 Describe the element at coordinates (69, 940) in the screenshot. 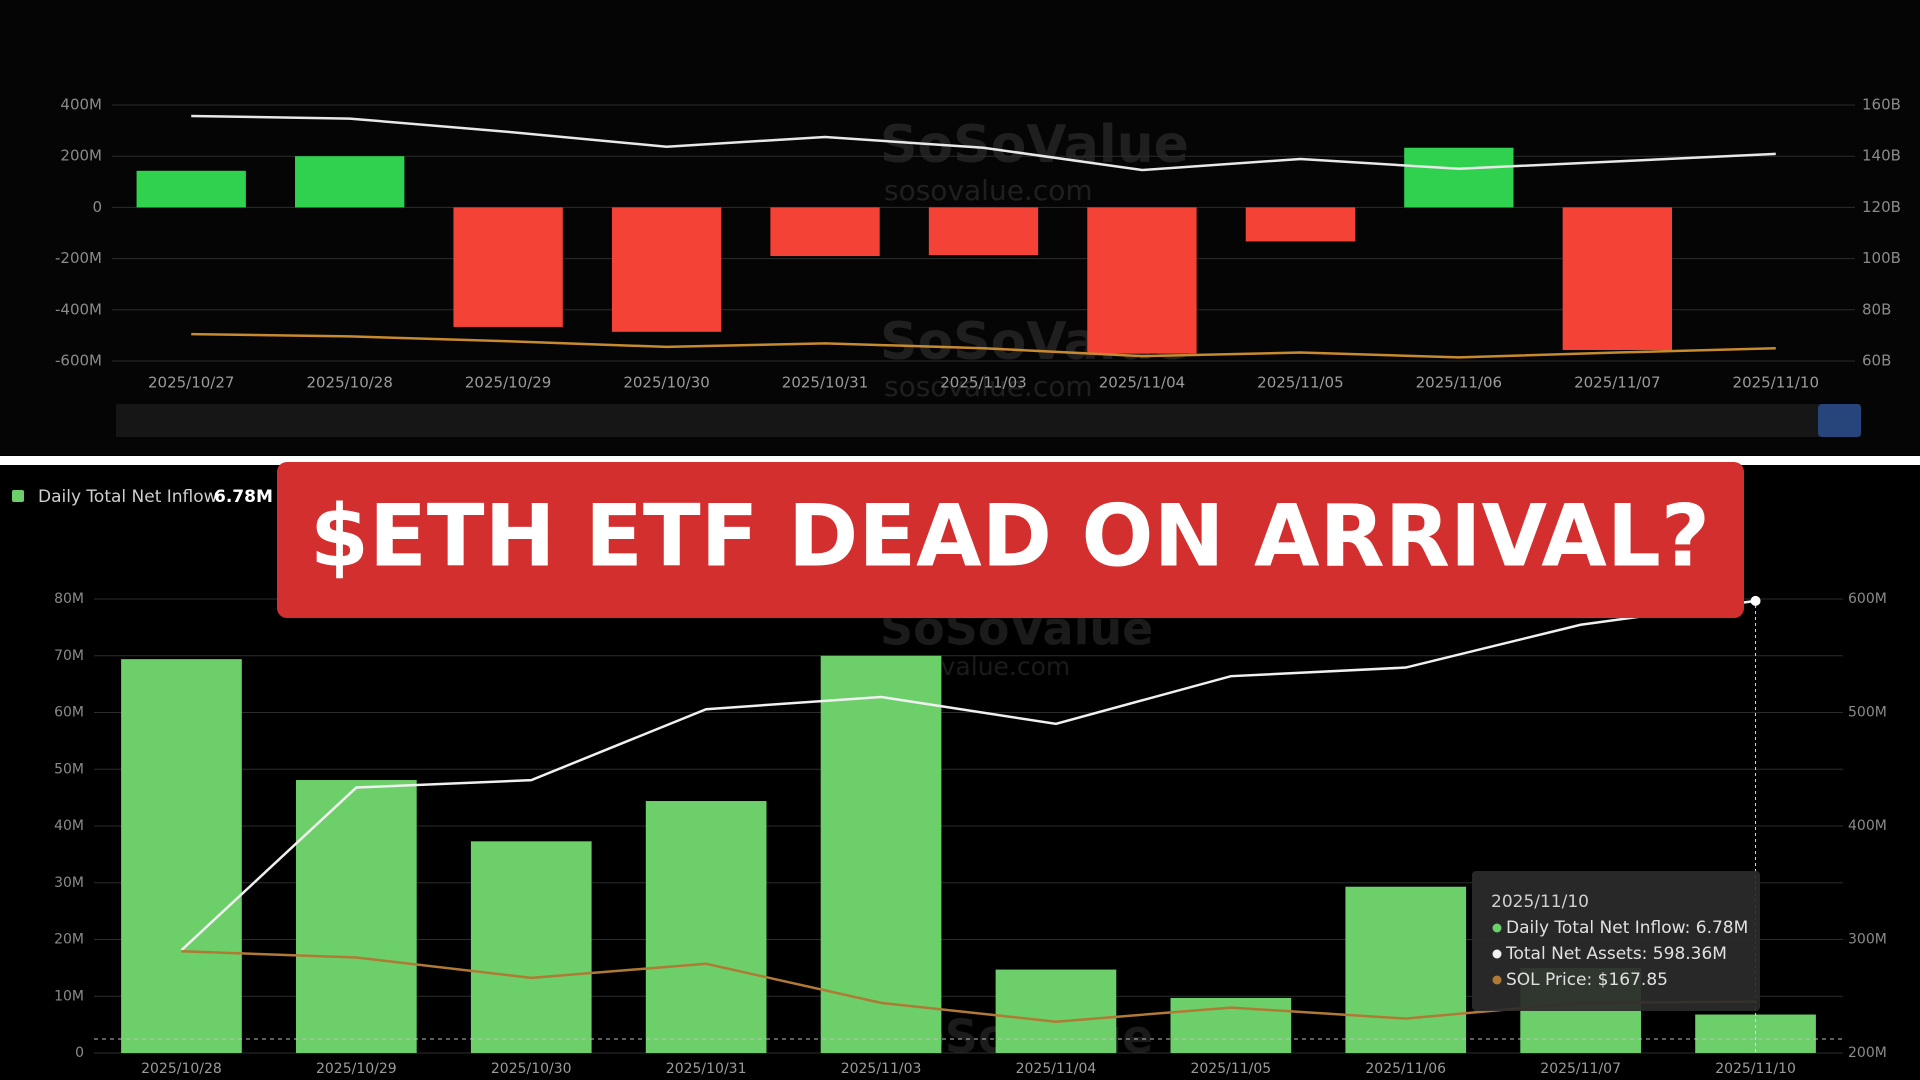

I see `y-tick-label: 20M` at that location.